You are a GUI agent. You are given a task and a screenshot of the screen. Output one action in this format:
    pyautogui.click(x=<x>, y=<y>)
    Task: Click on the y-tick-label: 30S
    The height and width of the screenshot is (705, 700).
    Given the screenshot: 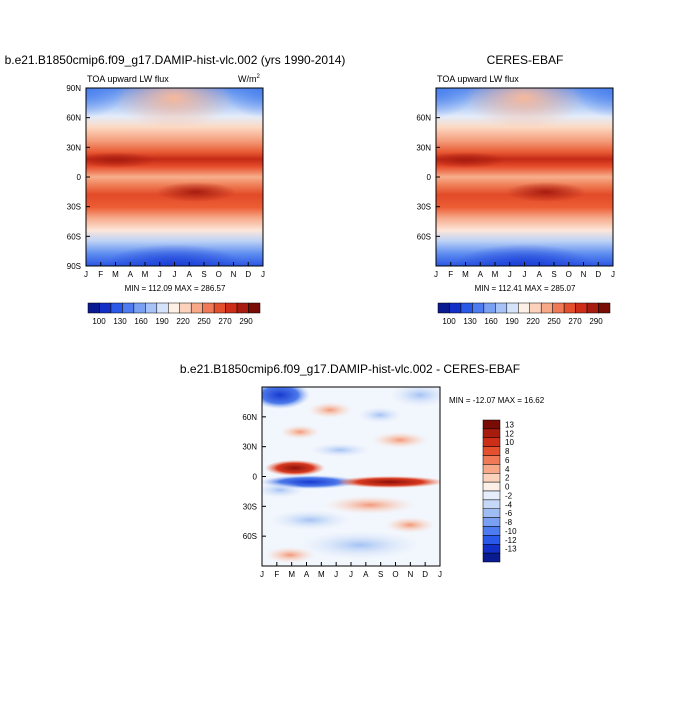 What is the action you would take?
    pyautogui.click(x=424, y=207)
    